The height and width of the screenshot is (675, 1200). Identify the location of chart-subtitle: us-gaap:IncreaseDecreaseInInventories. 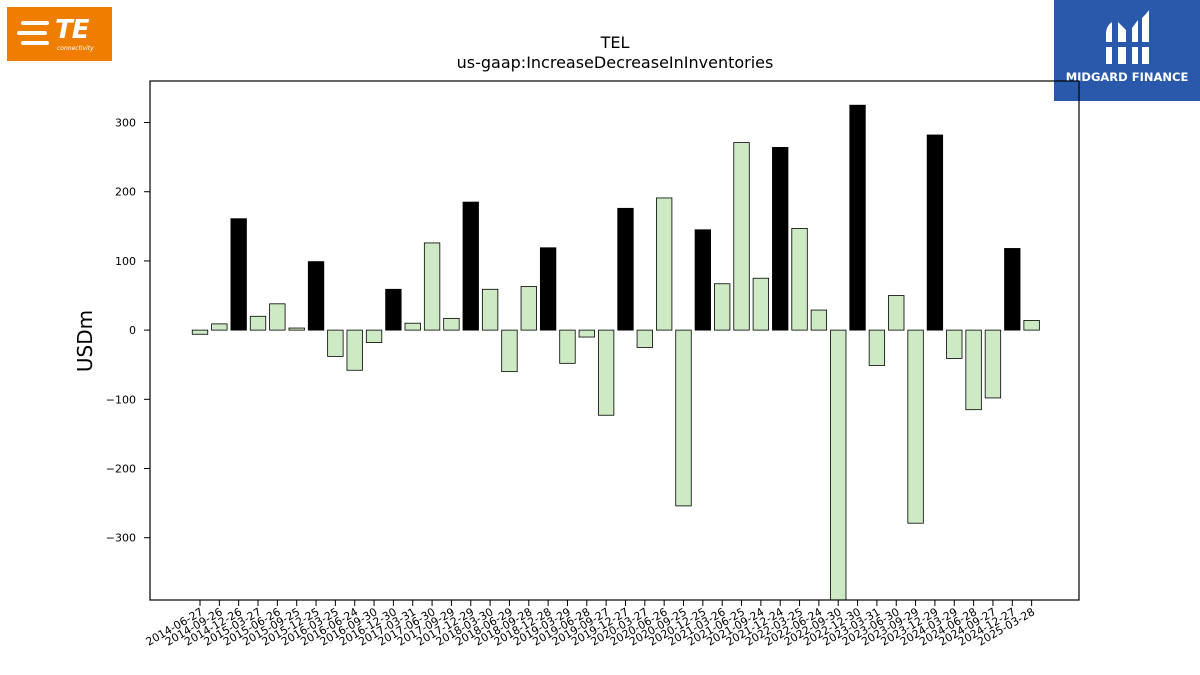
(615, 62).